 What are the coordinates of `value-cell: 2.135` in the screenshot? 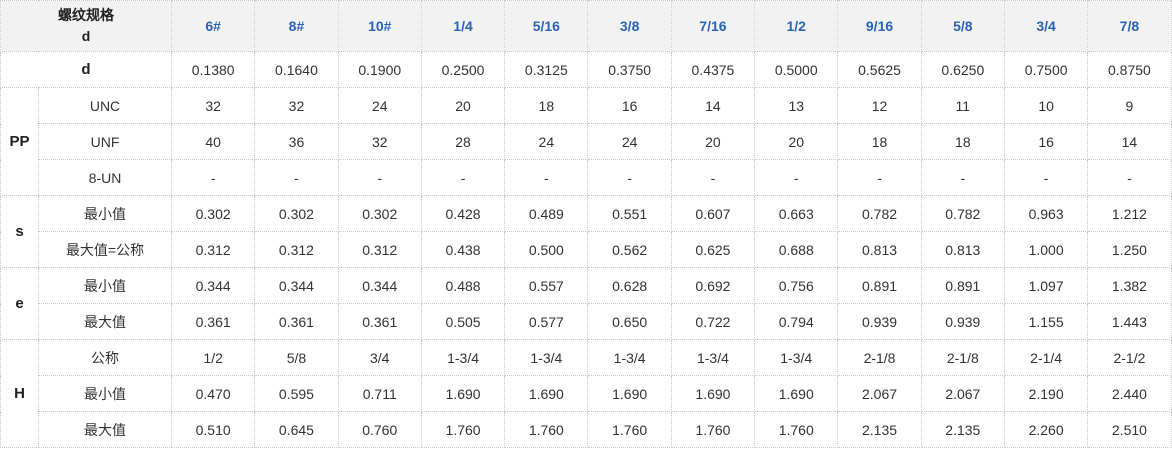 It's located at (879, 429).